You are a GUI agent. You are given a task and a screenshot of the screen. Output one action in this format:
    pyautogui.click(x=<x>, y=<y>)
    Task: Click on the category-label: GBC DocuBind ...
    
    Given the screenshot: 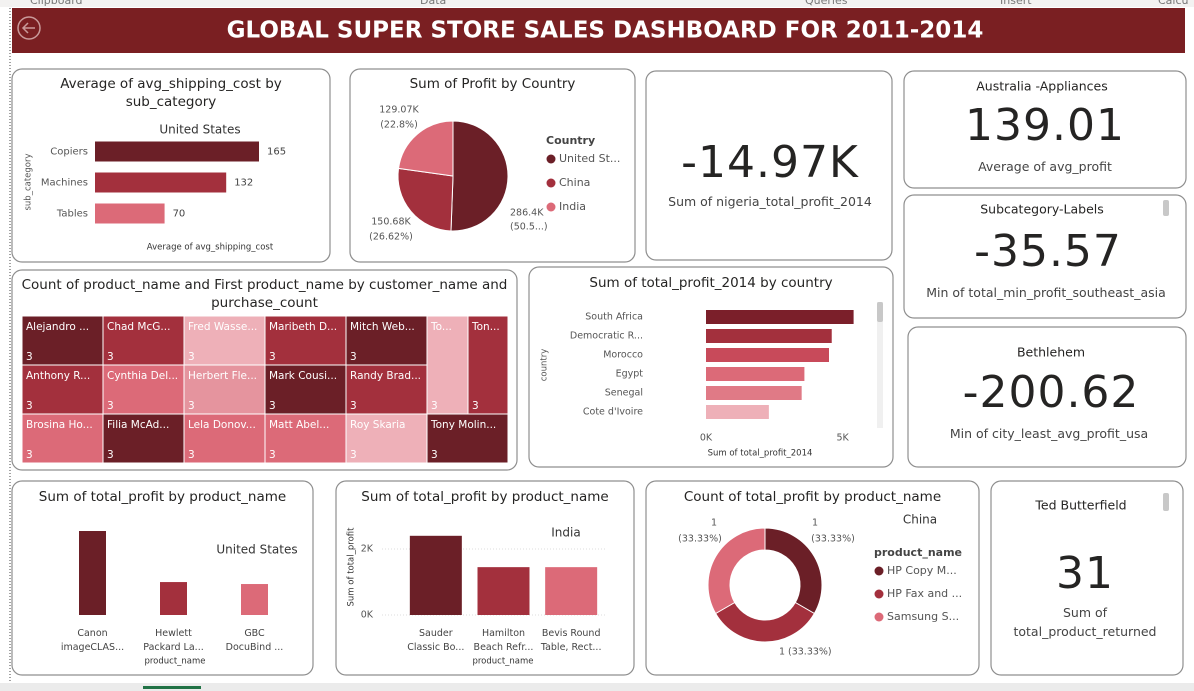 What is the action you would take?
    pyautogui.click(x=255, y=640)
    